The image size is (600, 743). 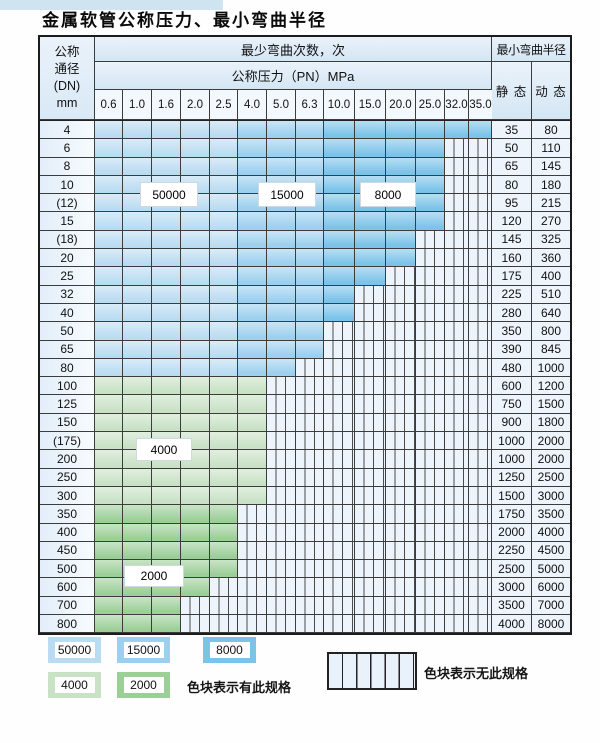 I want to click on table-row: 350 1750 3500, so click(x=305, y=514).